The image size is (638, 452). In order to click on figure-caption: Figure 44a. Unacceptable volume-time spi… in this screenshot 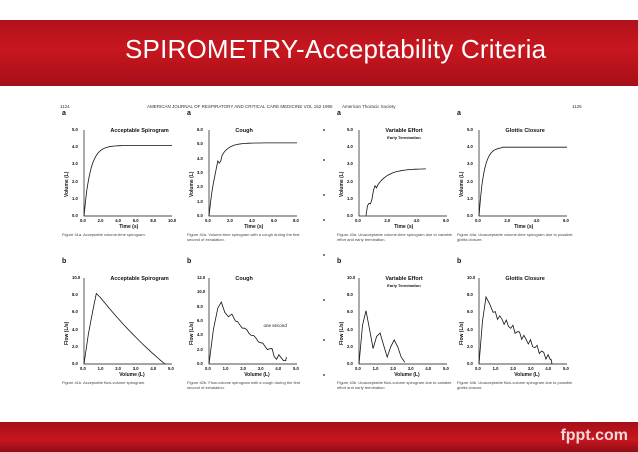, I will do `click(515, 237)`.